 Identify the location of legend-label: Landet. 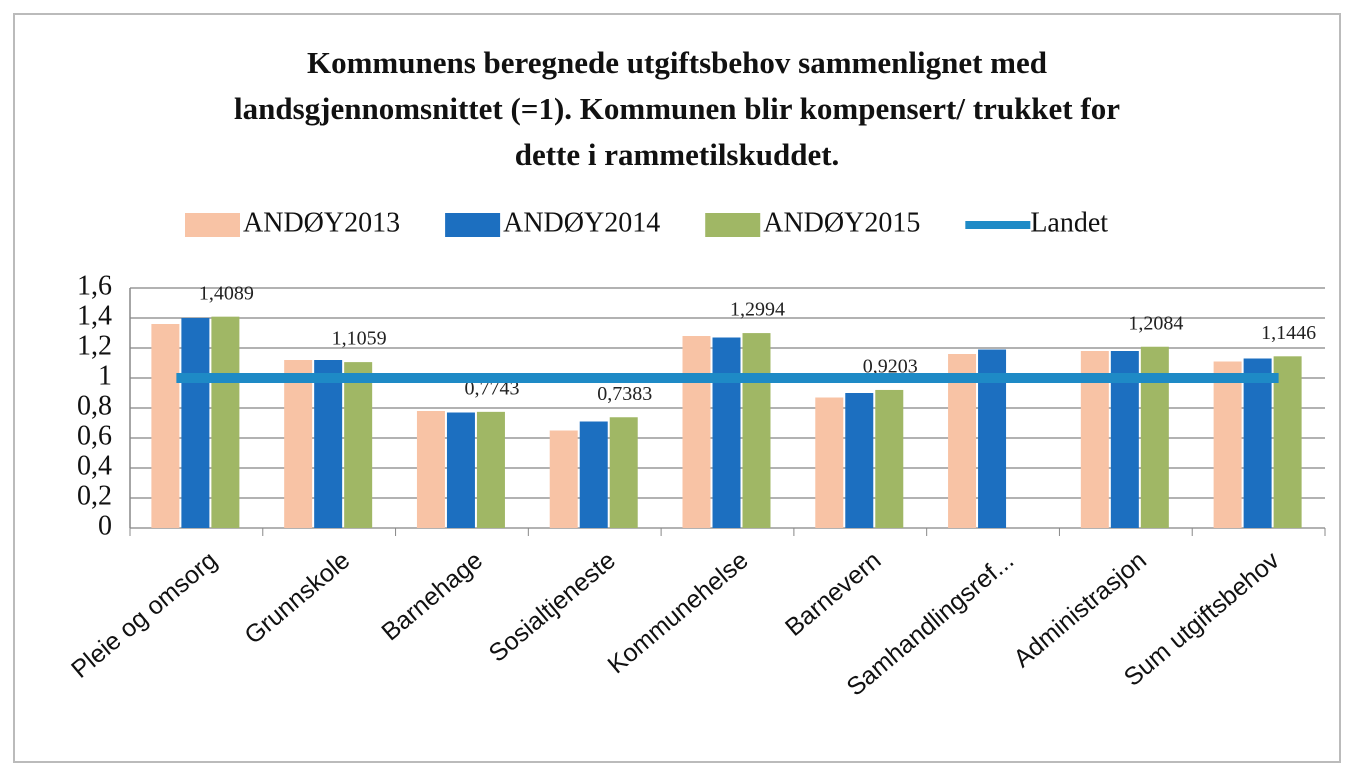
(1069, 222).